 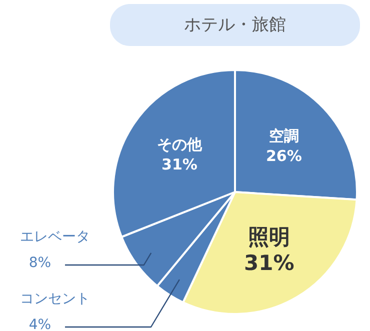 What do you see at coordinates (235, 25) in the screenshot?
I see `chart-title: ホテル・旅館` at bounding box center [235, 25].